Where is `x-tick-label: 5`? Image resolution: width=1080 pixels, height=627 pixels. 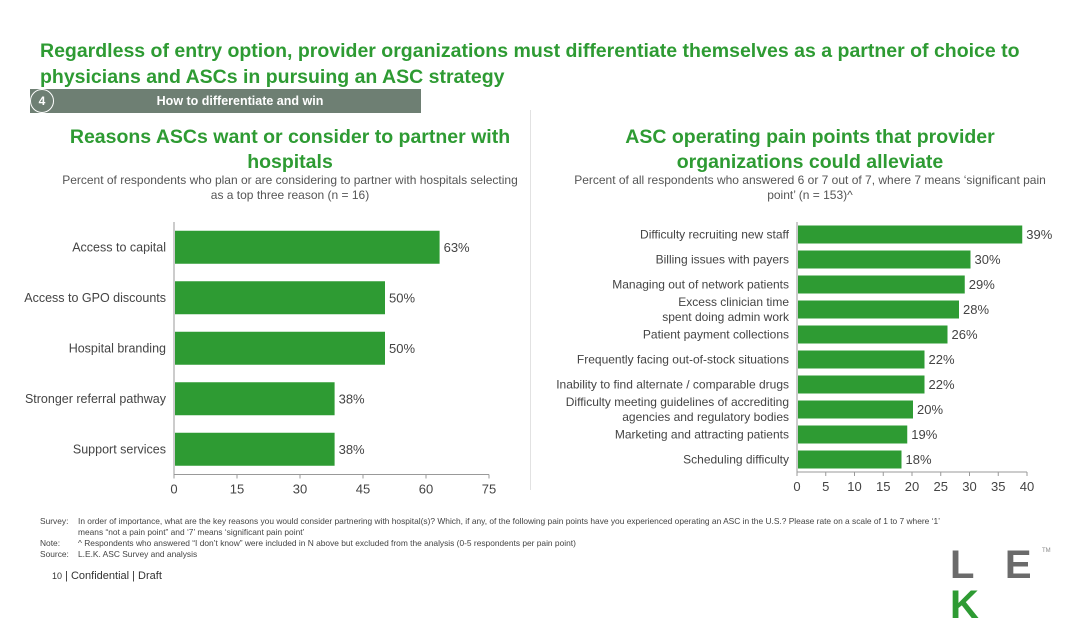 x-tick-label: 5 is located at coordinates (825, 486).